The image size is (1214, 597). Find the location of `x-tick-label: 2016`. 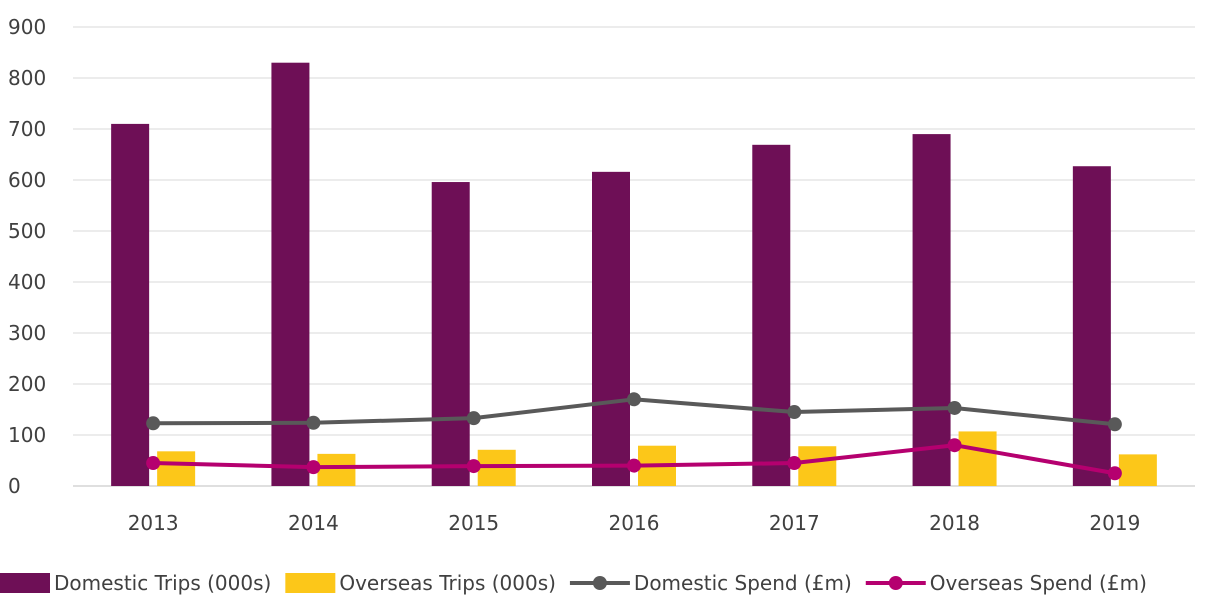

x-tick-label: 2016 is located at coordinates (634, 523).